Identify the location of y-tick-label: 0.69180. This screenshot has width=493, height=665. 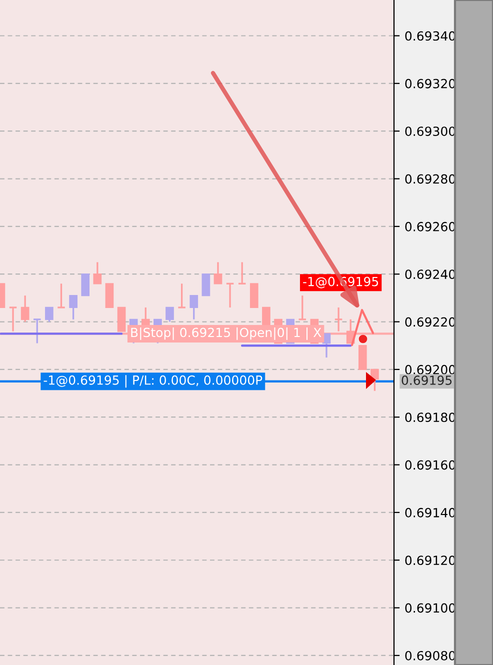
(430, 417).